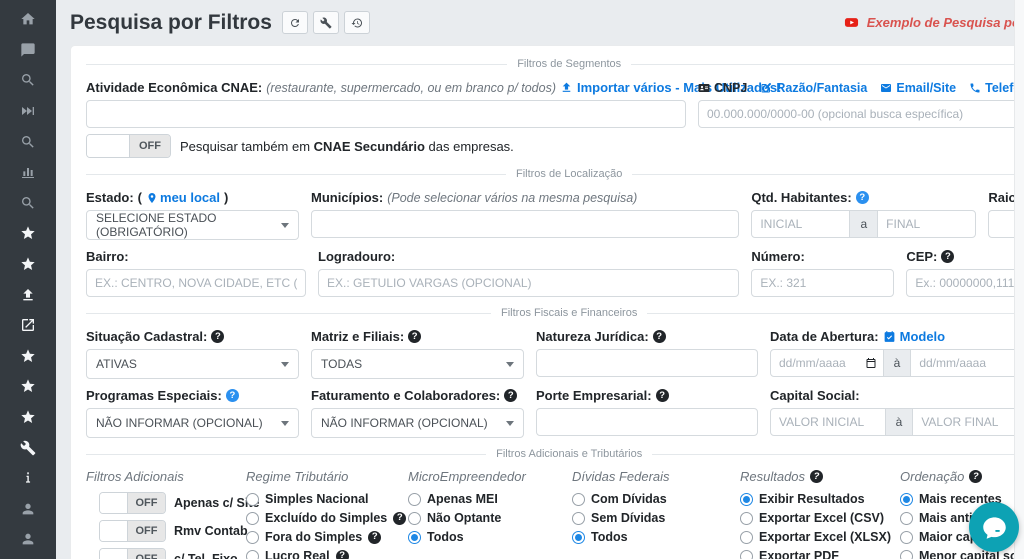 The height and width of the screenshot is (559, 1024). Describe the element at coordinates (651, 499) in the screenshot. I see `radio-option: Com Dívidas` at that location.